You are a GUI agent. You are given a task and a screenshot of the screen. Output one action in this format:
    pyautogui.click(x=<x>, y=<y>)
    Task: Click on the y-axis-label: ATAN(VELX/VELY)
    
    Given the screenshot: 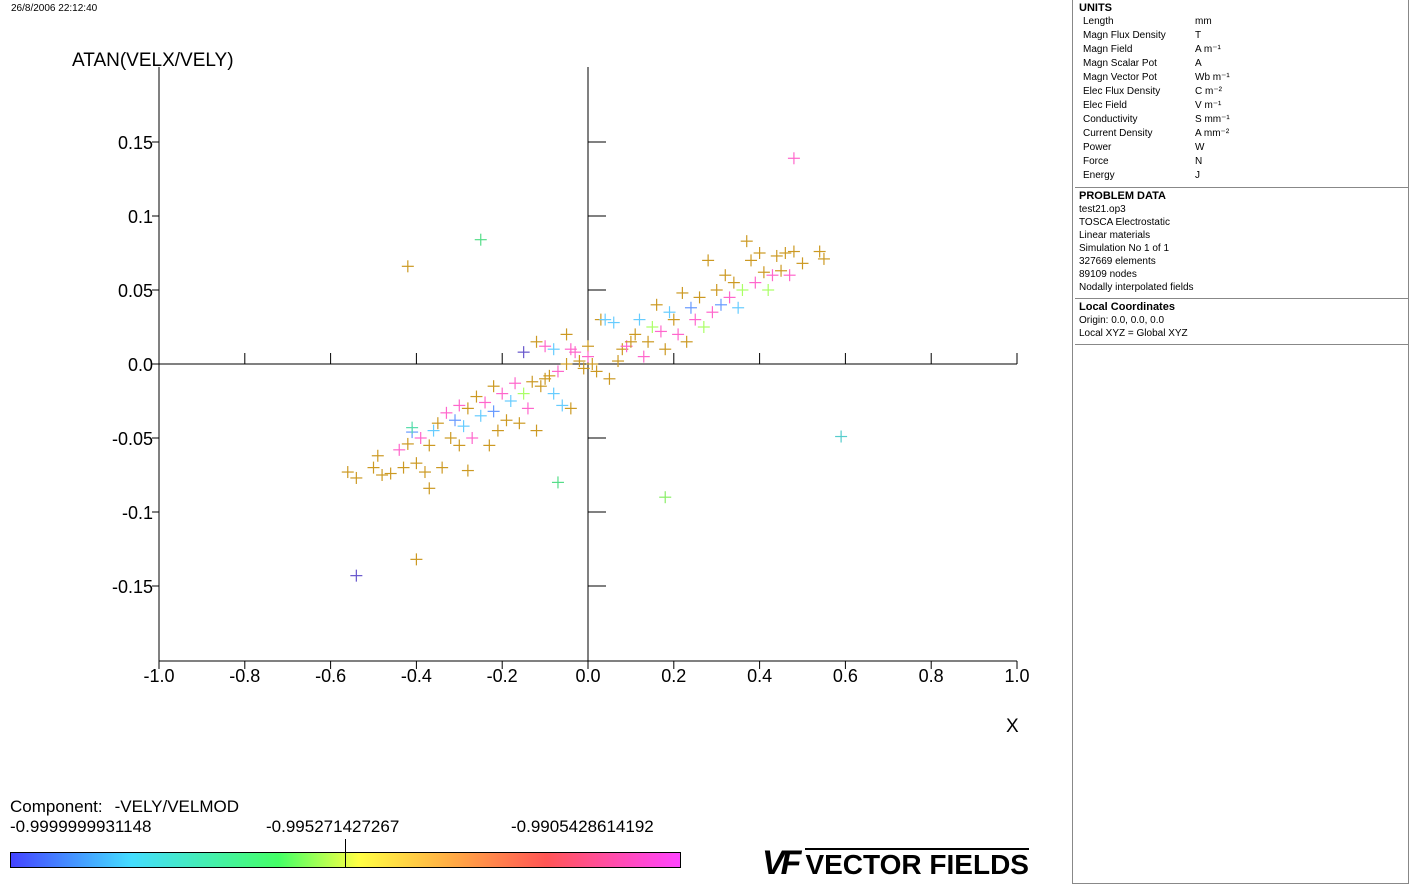 What is the action you would take?
    pyautogui.click(x=153, y=60)
    